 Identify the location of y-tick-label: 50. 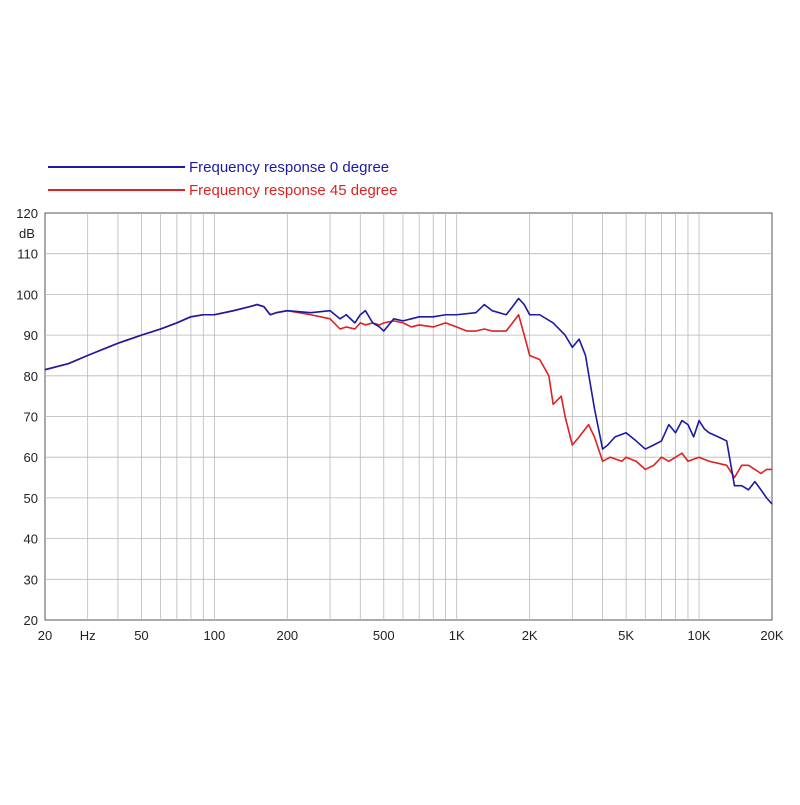
(31, 498).